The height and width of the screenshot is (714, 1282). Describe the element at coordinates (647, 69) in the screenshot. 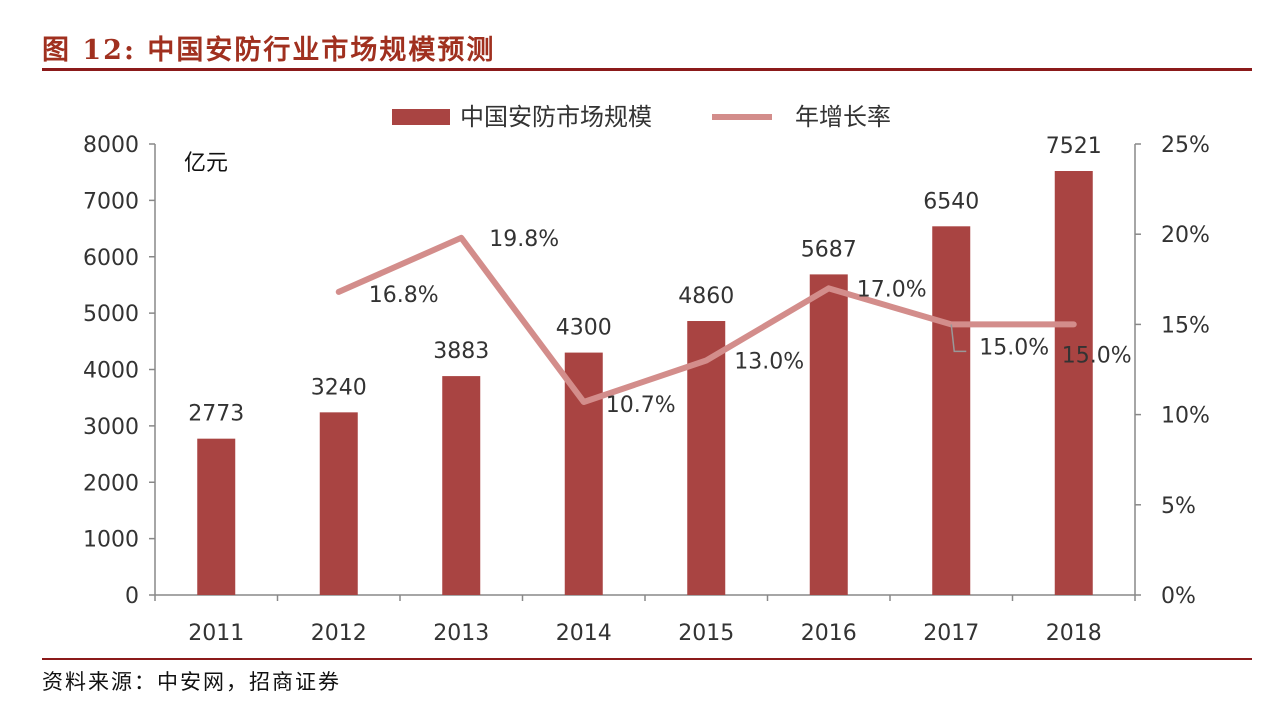

I see `title-rule` at that location.